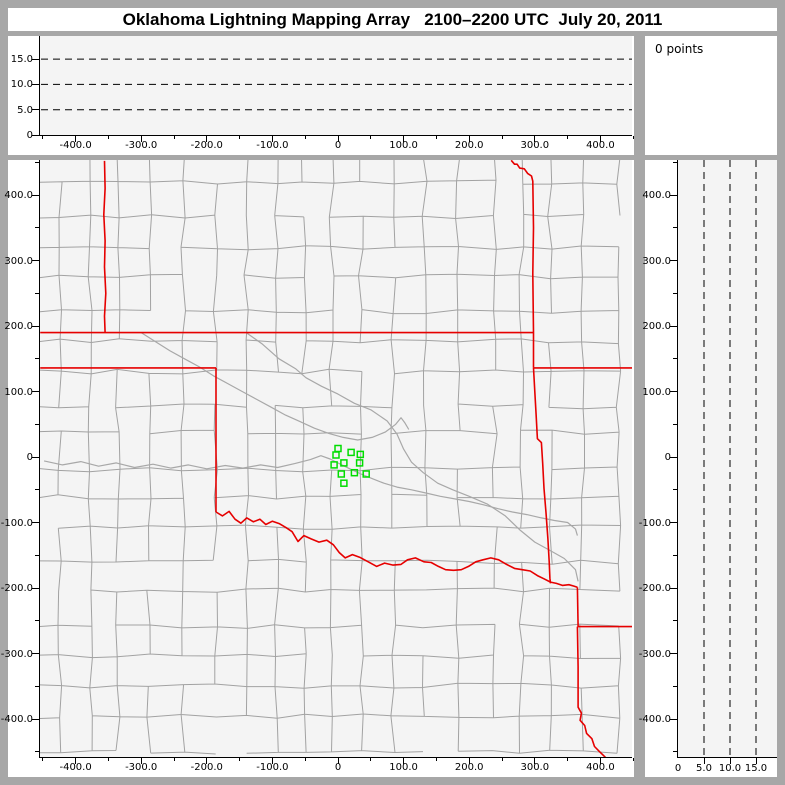 This screenshot has height=785, width=785. What do you see at coordinates (679, 49) in the screenshot?
I see `points-count-label: 0 points` at bounding box center [679, 49].